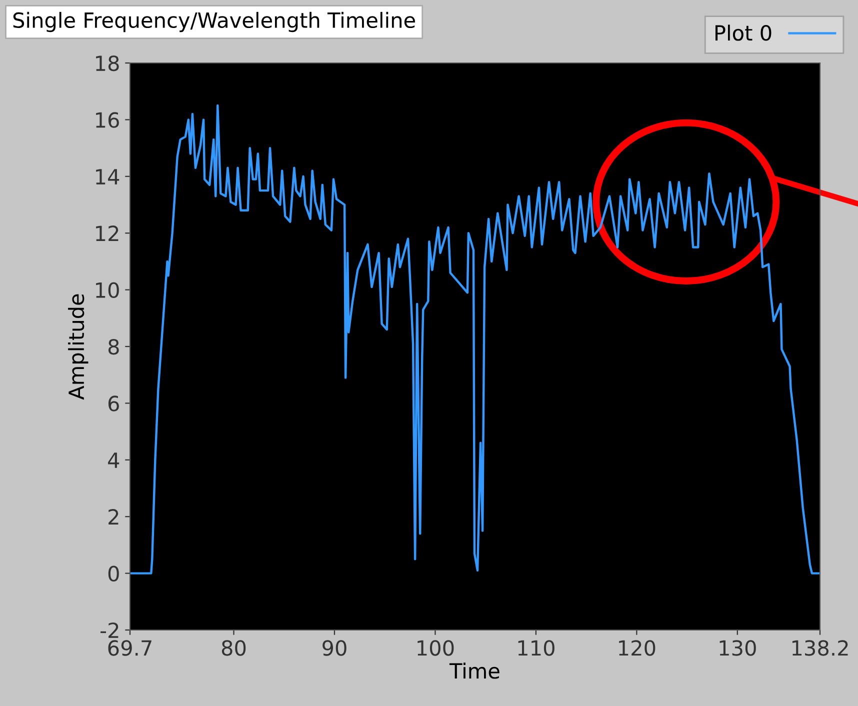 Image resolution: width=858 pixels, height=706 pixels. I want to click on x-tick-label: 110, so click(536, 648).